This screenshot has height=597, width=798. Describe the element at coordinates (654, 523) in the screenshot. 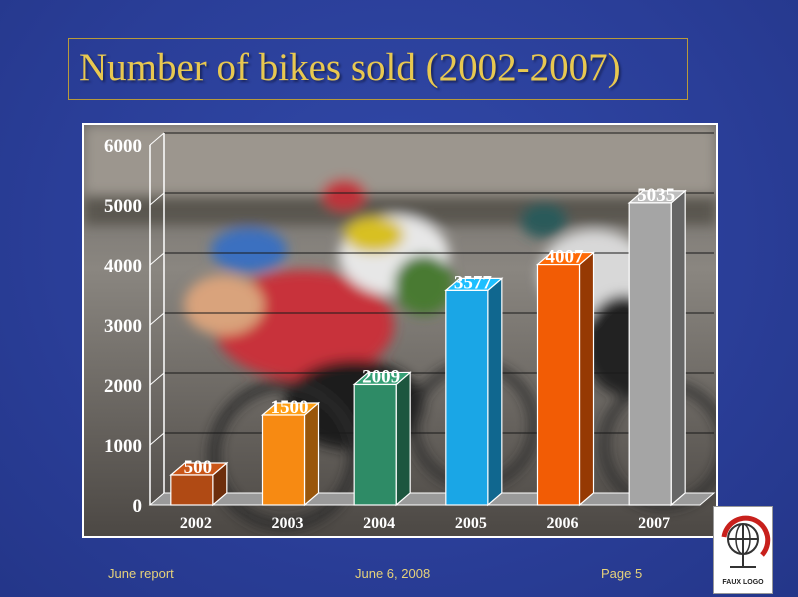

I see `x-tick-label: 2007` at that location.